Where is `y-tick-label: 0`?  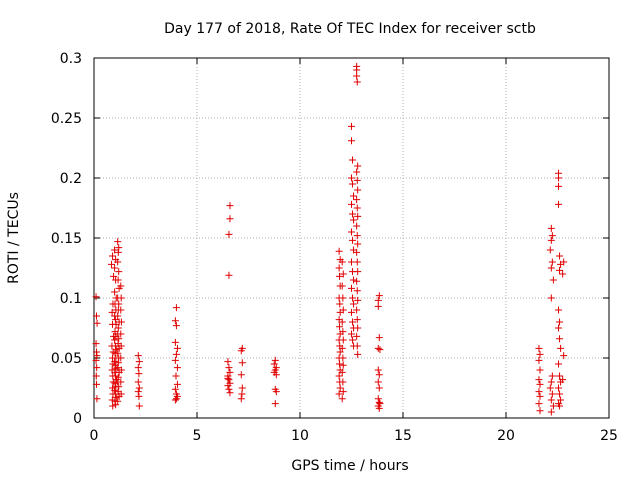 y-tick-label: 0 is located at coordinates (77, 419).